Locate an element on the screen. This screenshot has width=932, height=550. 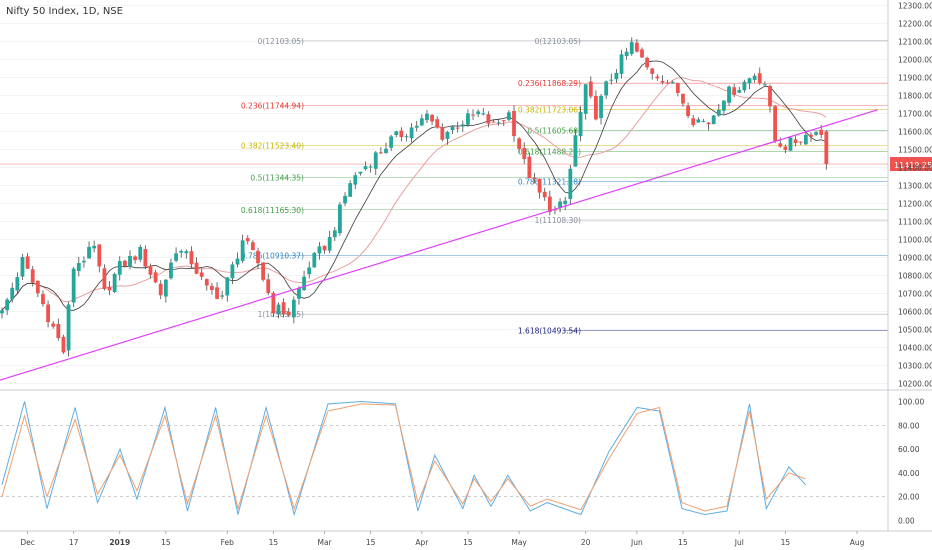
oscillator-y-tick-label: 20.00 is located at coordinates (909, 497).